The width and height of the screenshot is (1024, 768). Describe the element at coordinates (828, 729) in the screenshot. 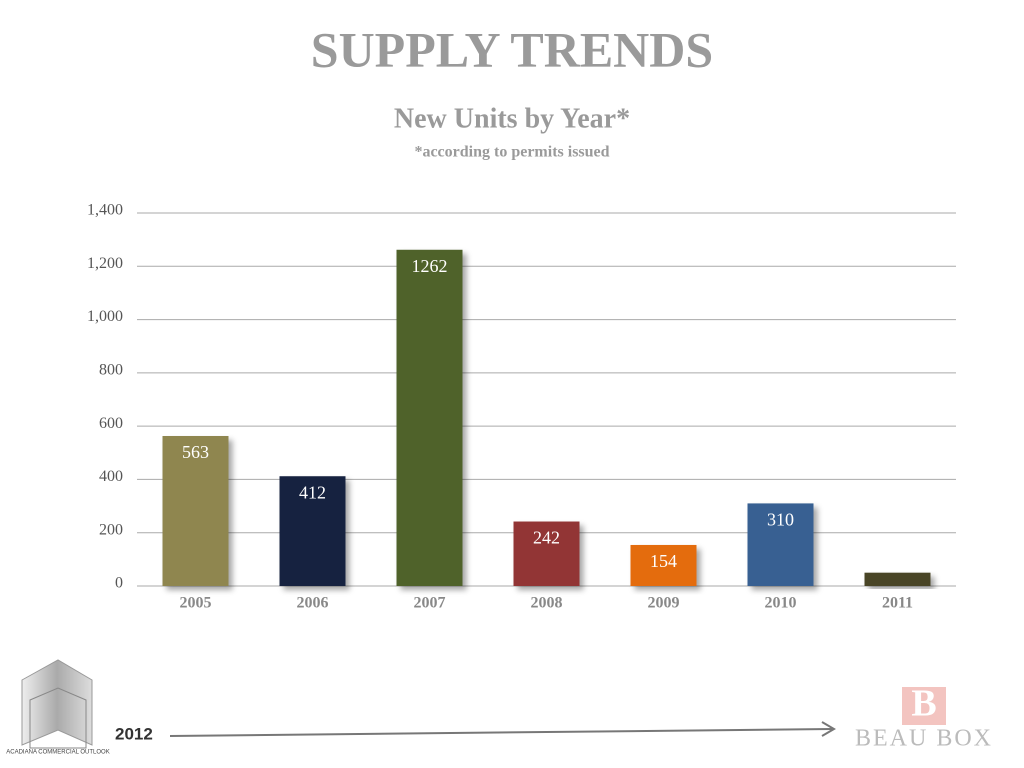

I see `arrow-head` at that location.